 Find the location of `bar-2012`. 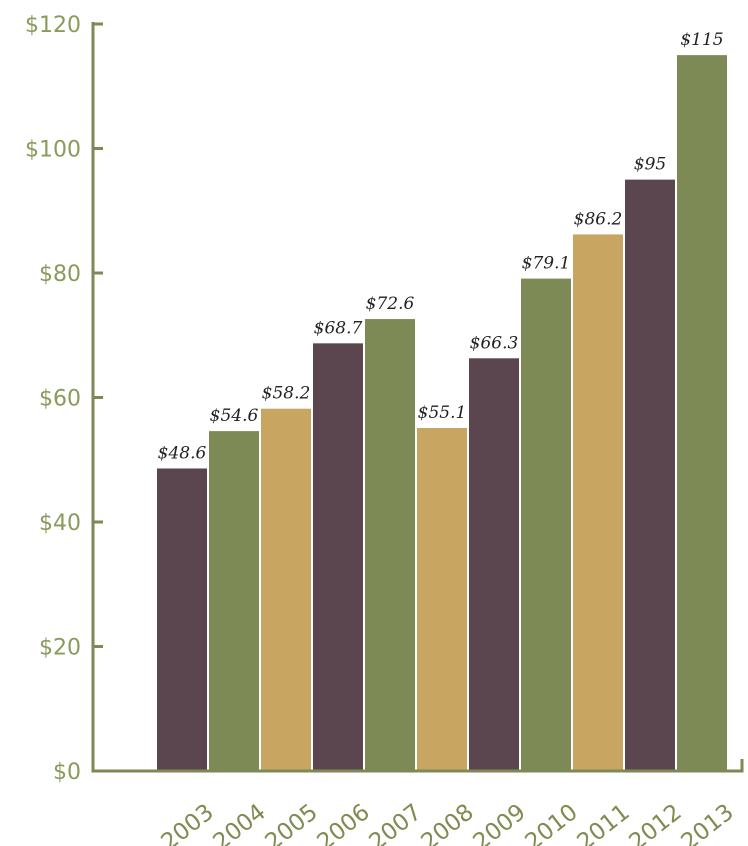

bar-2012 is located at coordinates (650, 475).